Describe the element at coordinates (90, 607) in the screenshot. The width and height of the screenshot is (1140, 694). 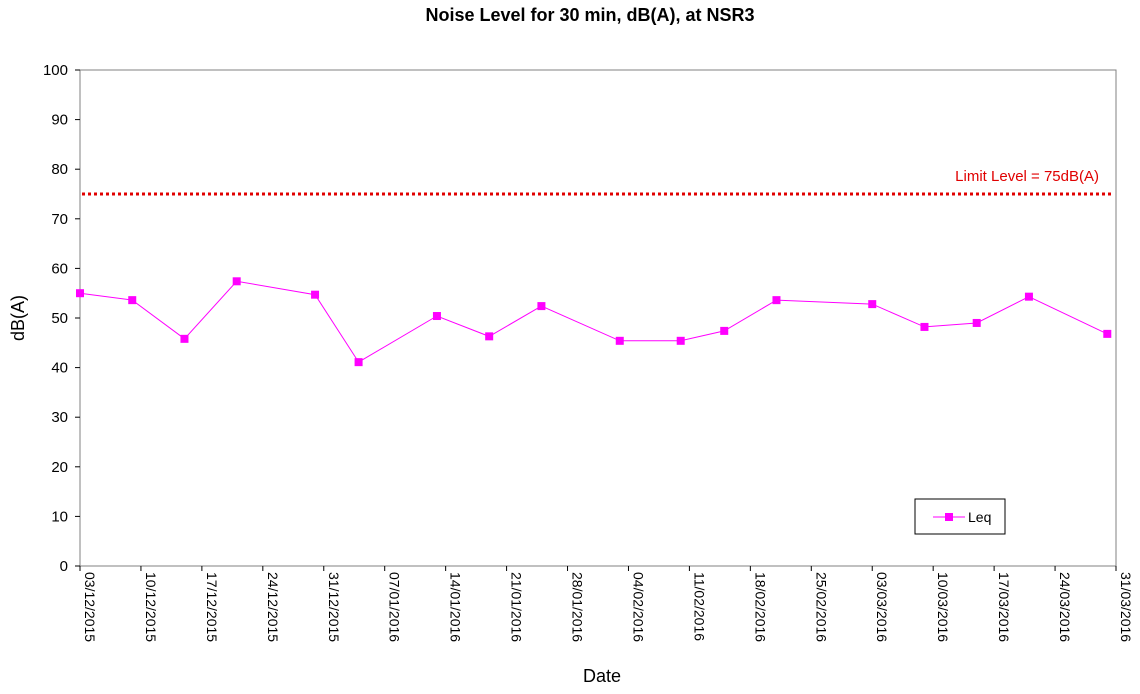
I see `x-tick-label: 03/12/2015` at that location.